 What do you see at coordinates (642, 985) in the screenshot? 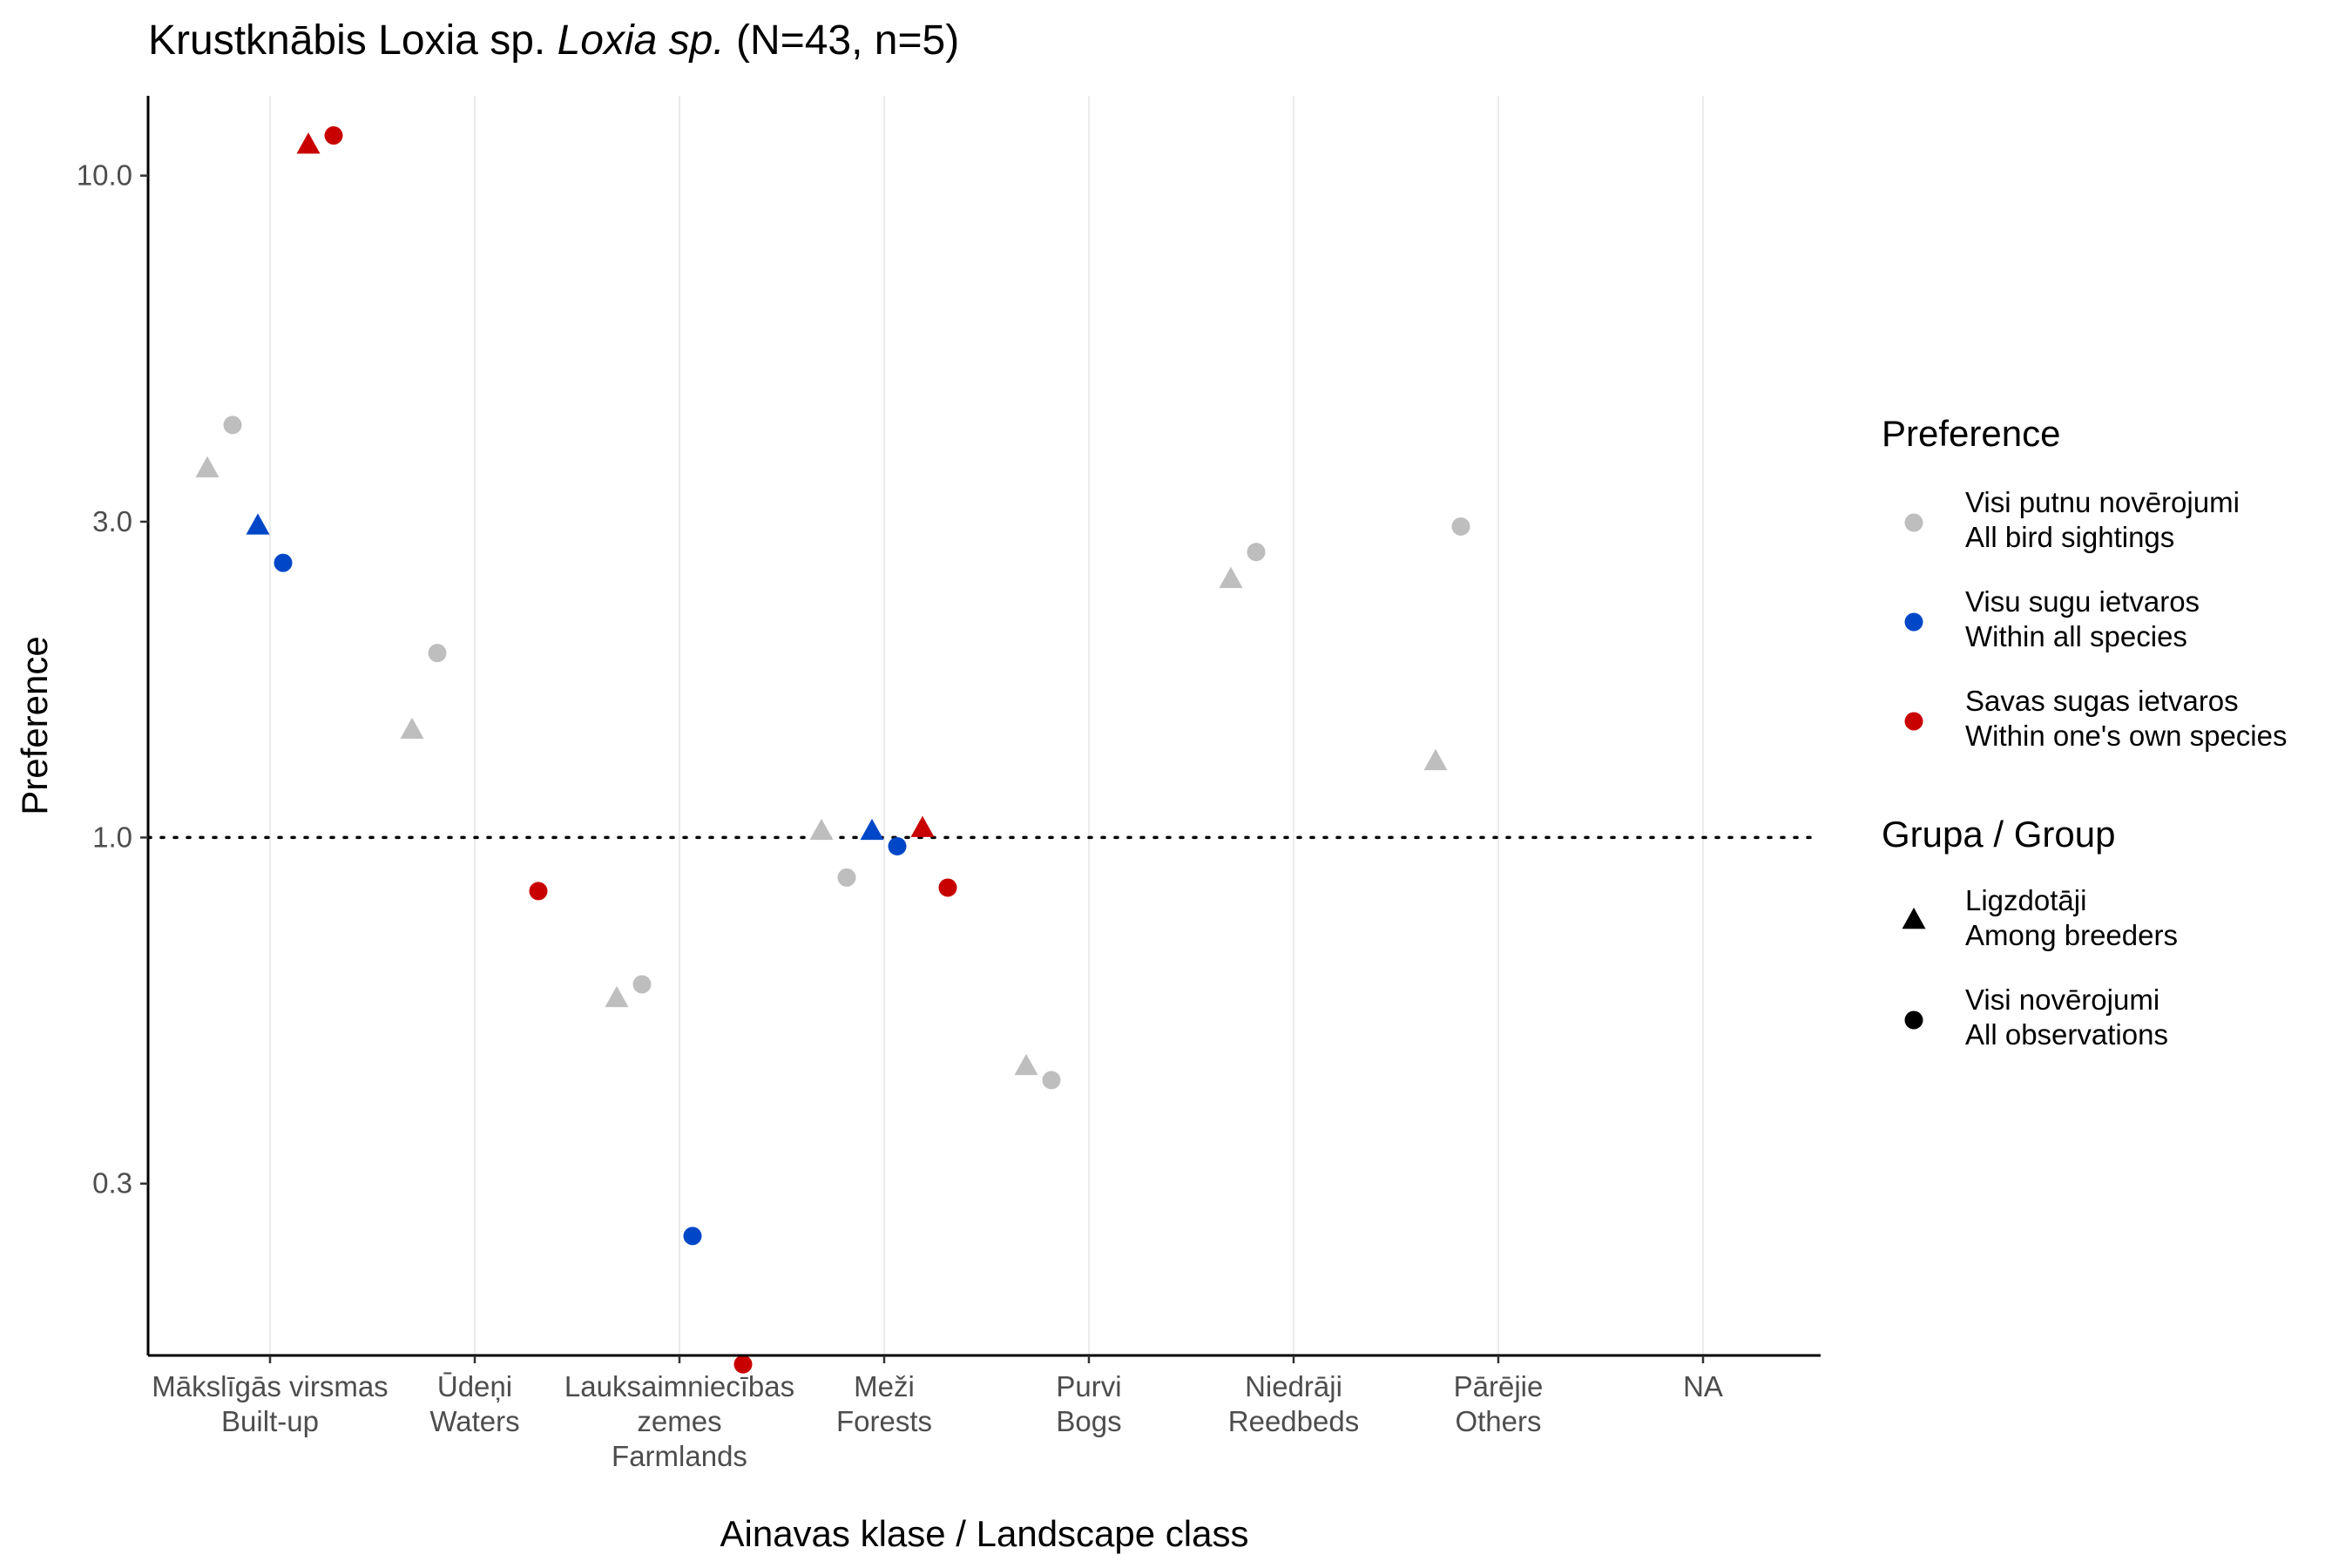
I see `point-all-all-farmlands` at bounding box center [642, 985].